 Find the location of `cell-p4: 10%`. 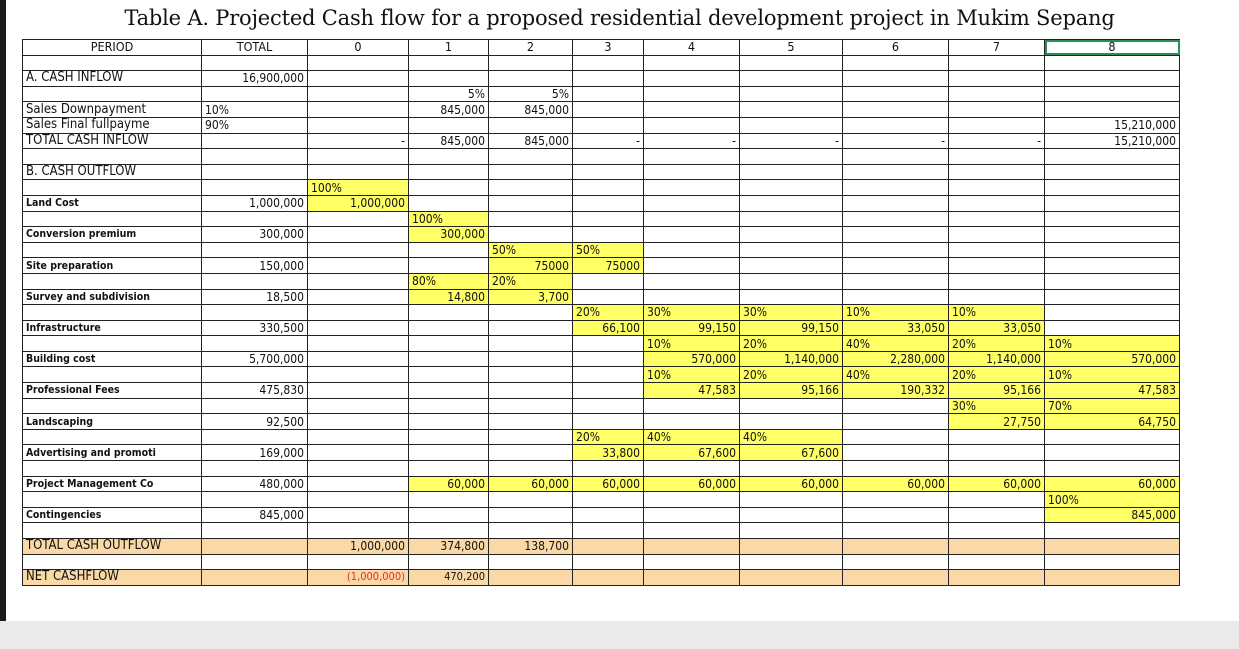

cell-p4: 10% is located at coordinates (691, 343).